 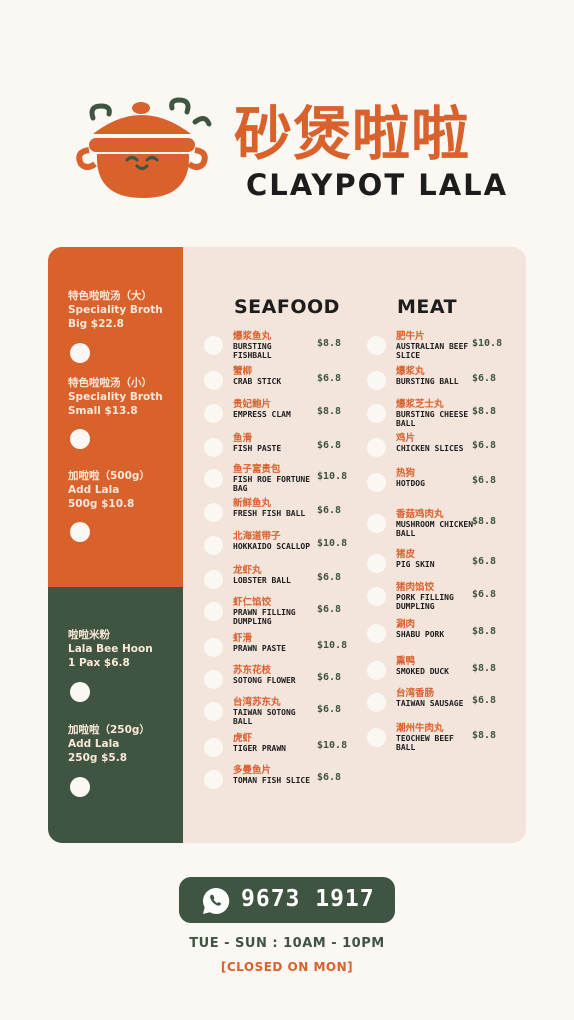 What do you see at coordinates (115, 397) in the screenshot?
I see `sidebar-item-en: Speciality Broth` at bounding box center [115, 397].